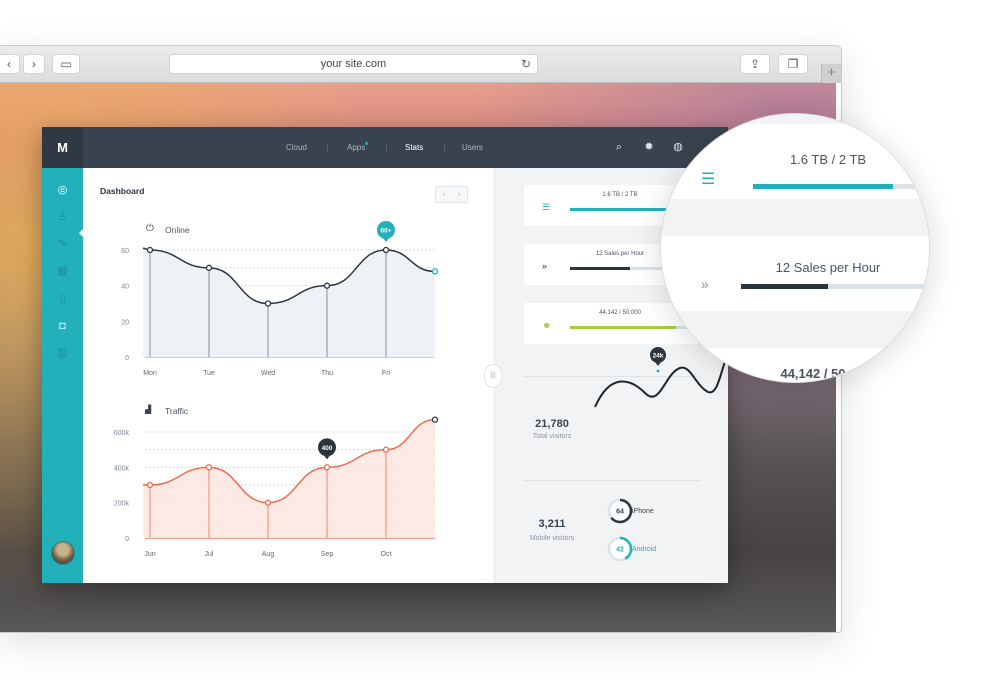  I want to click on power-icon: ⏻, so click(150, 228).